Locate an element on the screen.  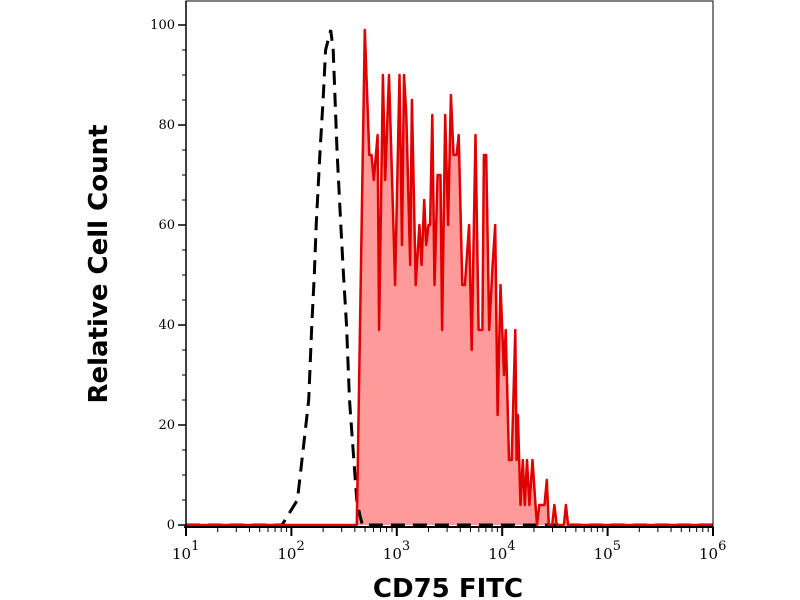
y-tick-label: 20 is located at coordinates (166, 425).